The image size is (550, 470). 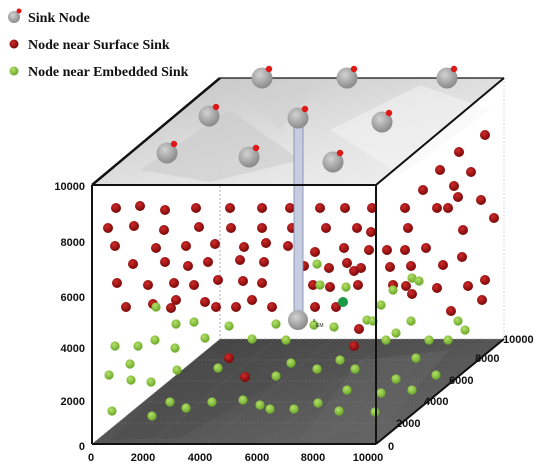 I want to click on x-tick-label: 4000, so click(x=200, y=458).